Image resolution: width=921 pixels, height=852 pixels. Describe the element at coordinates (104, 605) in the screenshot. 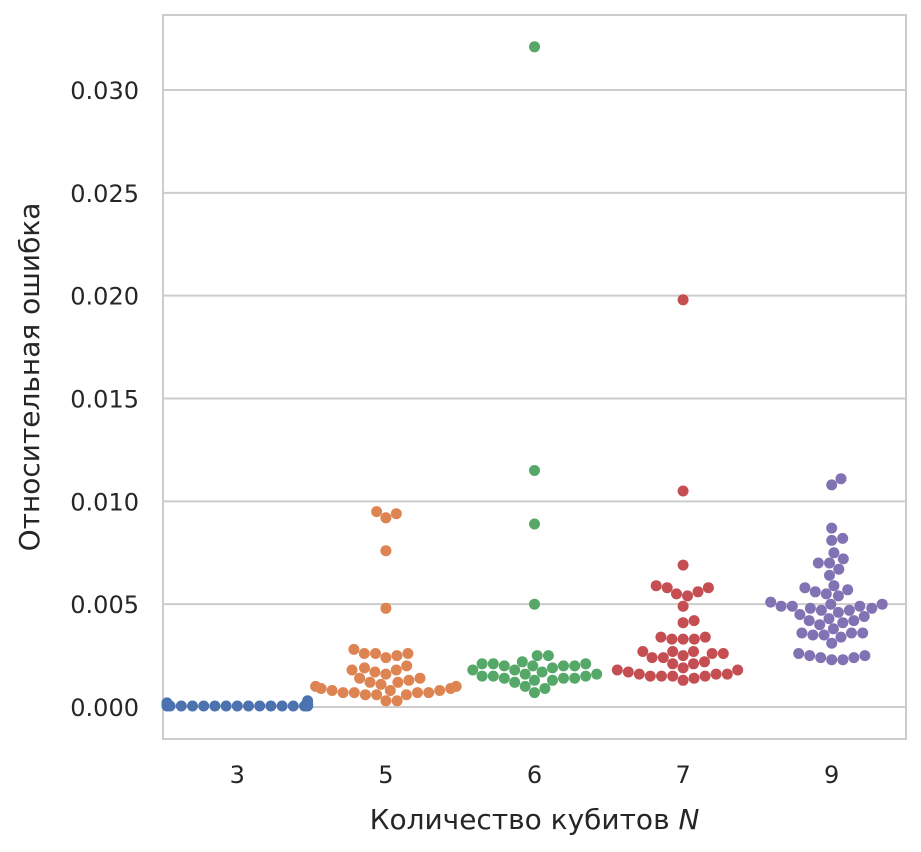

I see `y-tick-label: 0.005` at that location.